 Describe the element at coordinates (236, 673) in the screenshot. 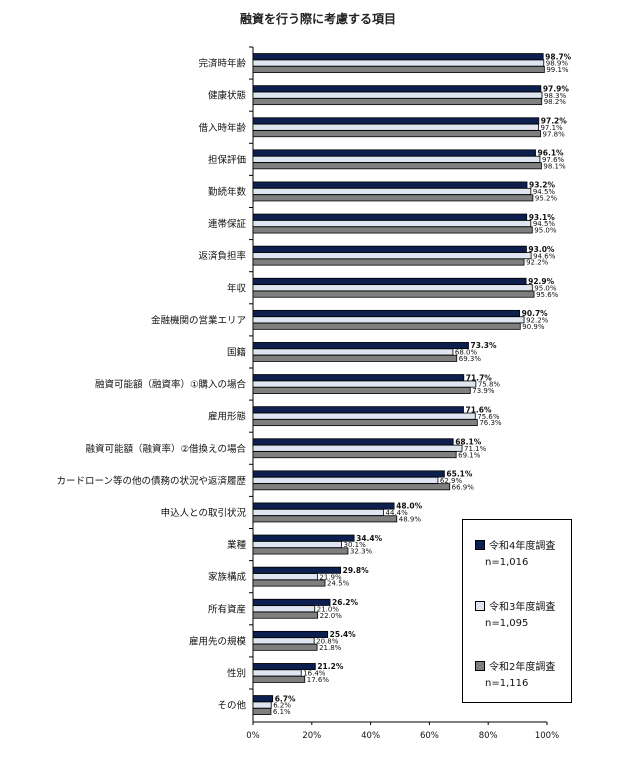

I see `category-label: 性別` at that location.